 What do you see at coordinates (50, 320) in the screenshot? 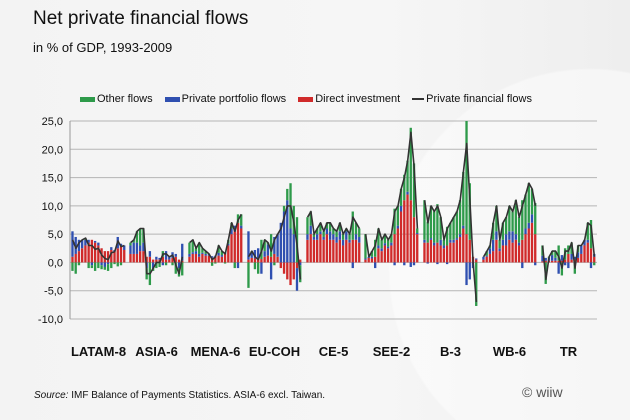
I see `y-tick-label: -10,0` at bounding box center [50, 320].